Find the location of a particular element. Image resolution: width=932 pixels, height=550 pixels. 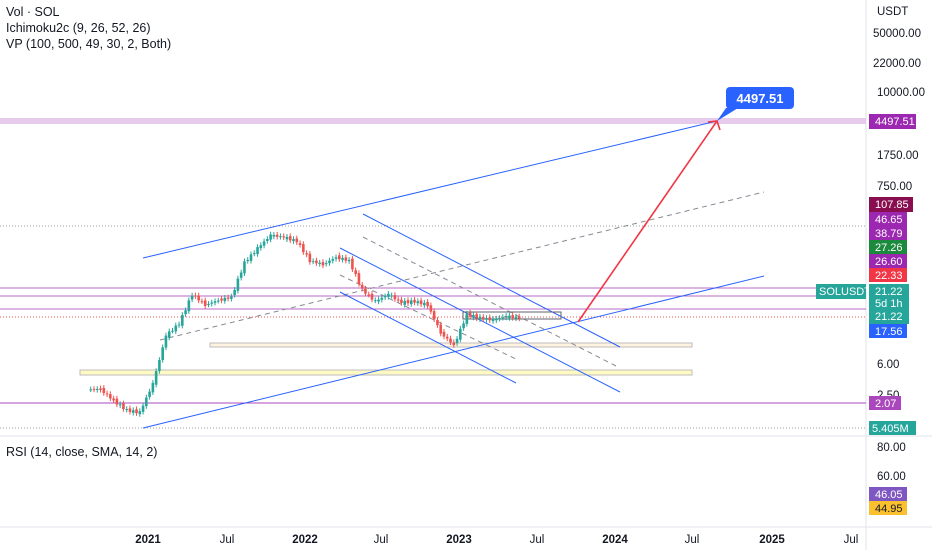

rsi-ma-badge-label: 44.95 is located at coordinates (889, 509).